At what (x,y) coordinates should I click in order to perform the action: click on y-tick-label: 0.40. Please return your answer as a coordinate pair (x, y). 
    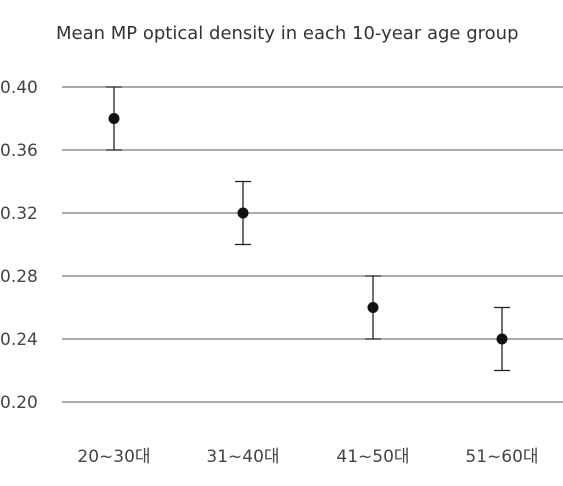
    Looking at the image, I should click on (19, 88).